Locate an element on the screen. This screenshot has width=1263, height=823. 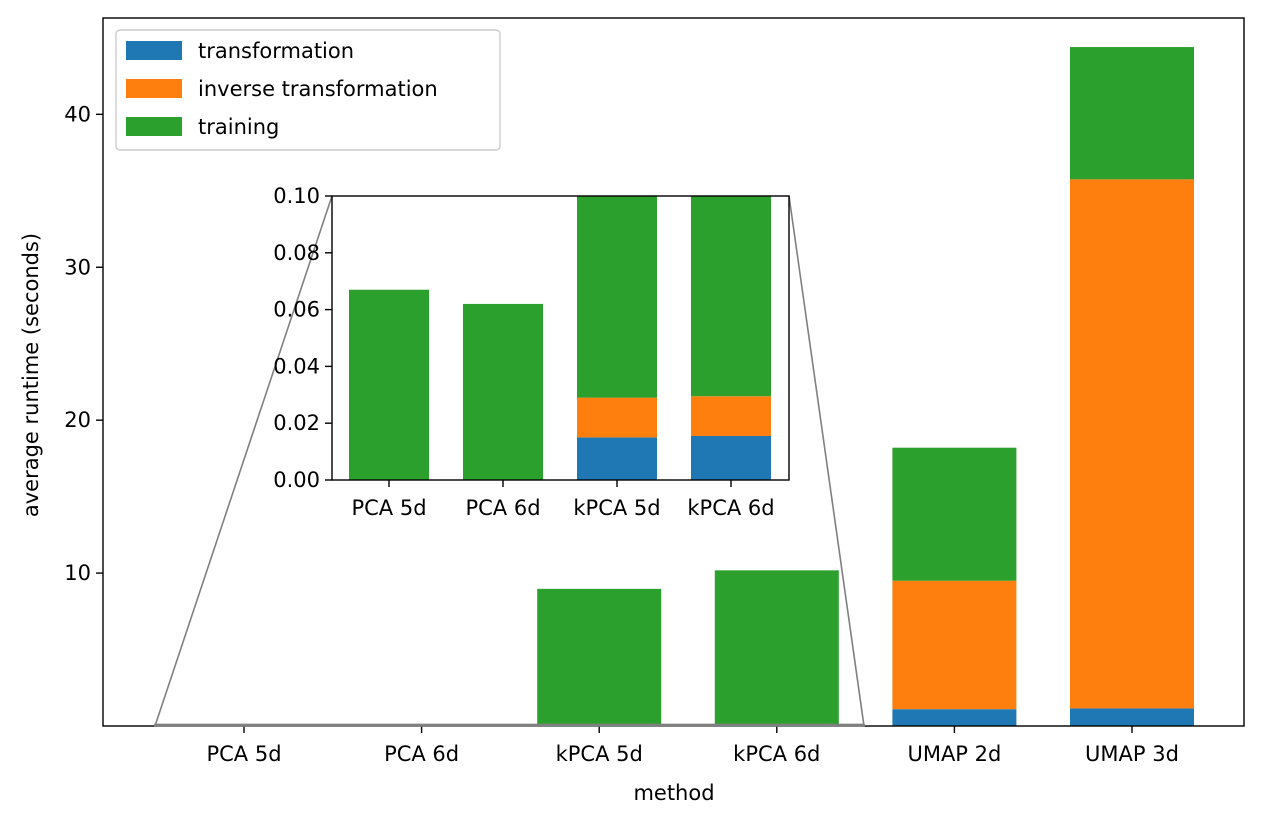
y-tick-label: 10 is located at coordinates (77, 573).